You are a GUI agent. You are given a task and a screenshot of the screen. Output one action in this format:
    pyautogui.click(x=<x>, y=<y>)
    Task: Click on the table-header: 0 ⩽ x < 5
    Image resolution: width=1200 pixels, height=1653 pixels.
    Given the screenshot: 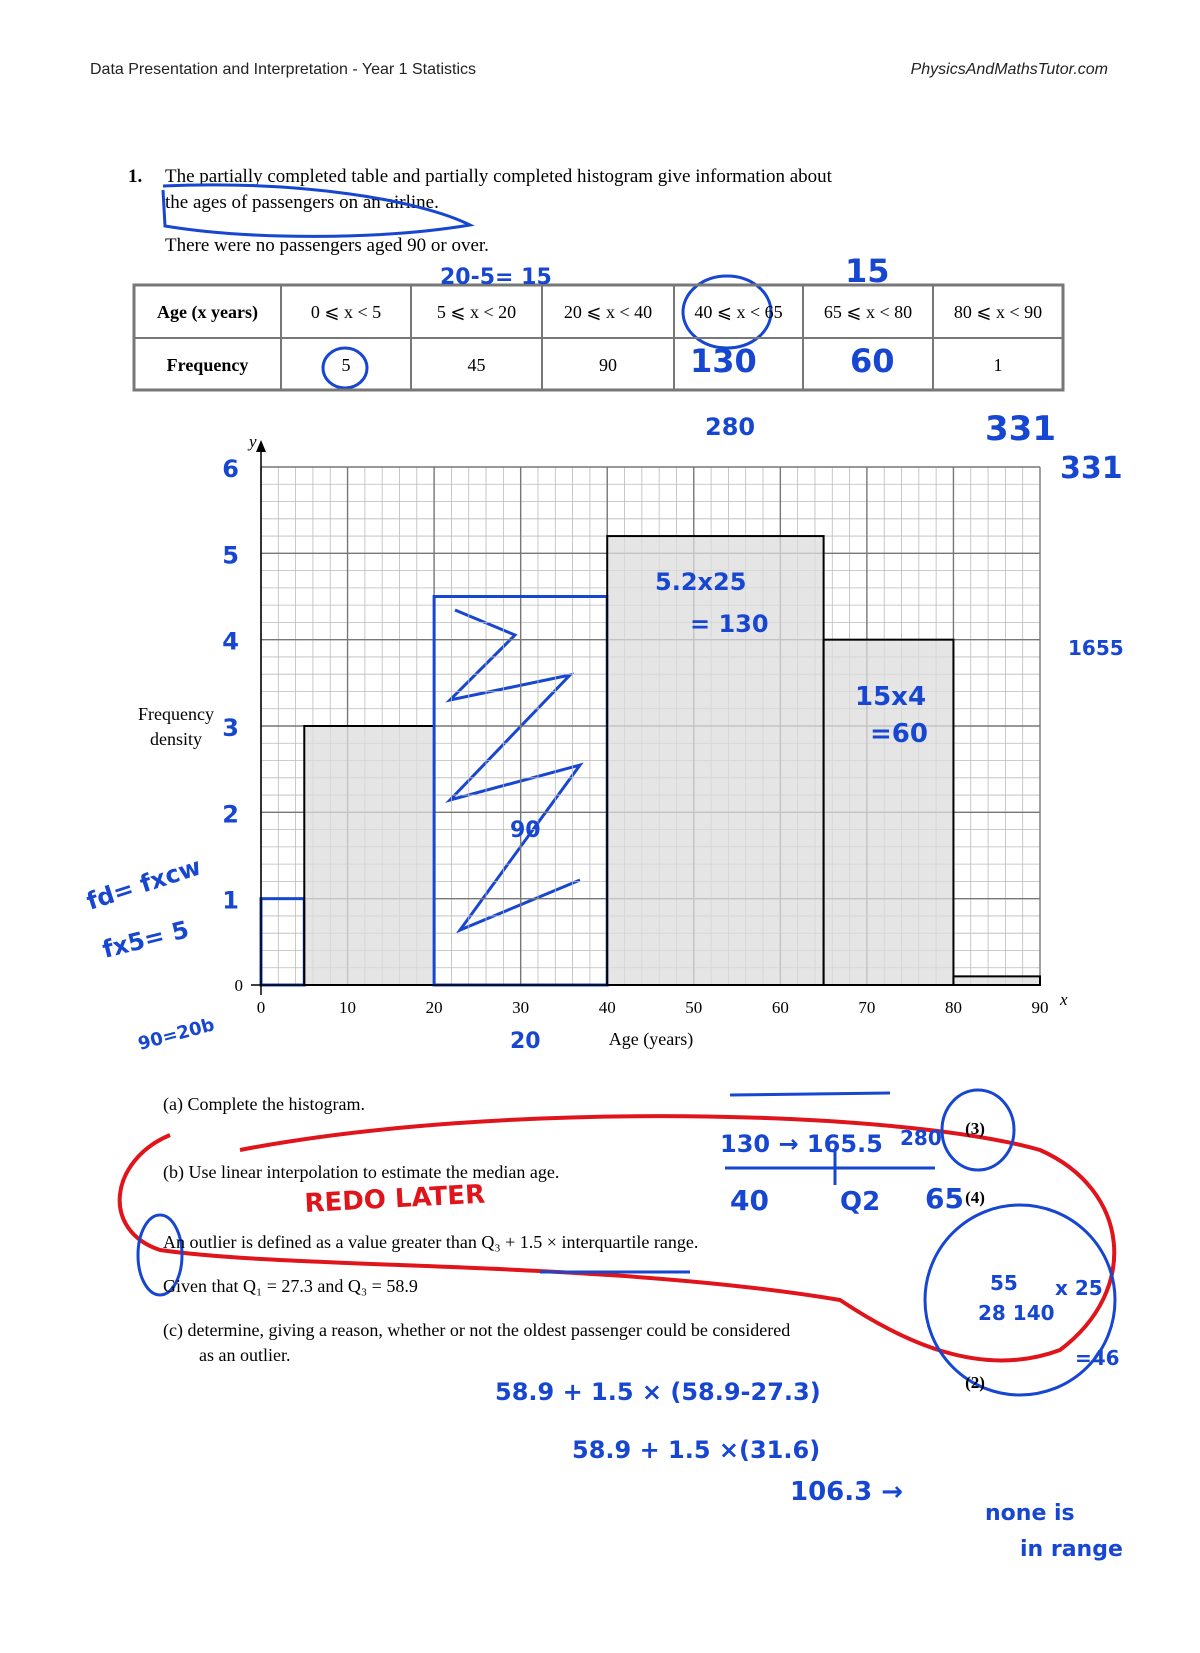 What is the action you would take?
    pyautogui.click(x=346, y=312)
    